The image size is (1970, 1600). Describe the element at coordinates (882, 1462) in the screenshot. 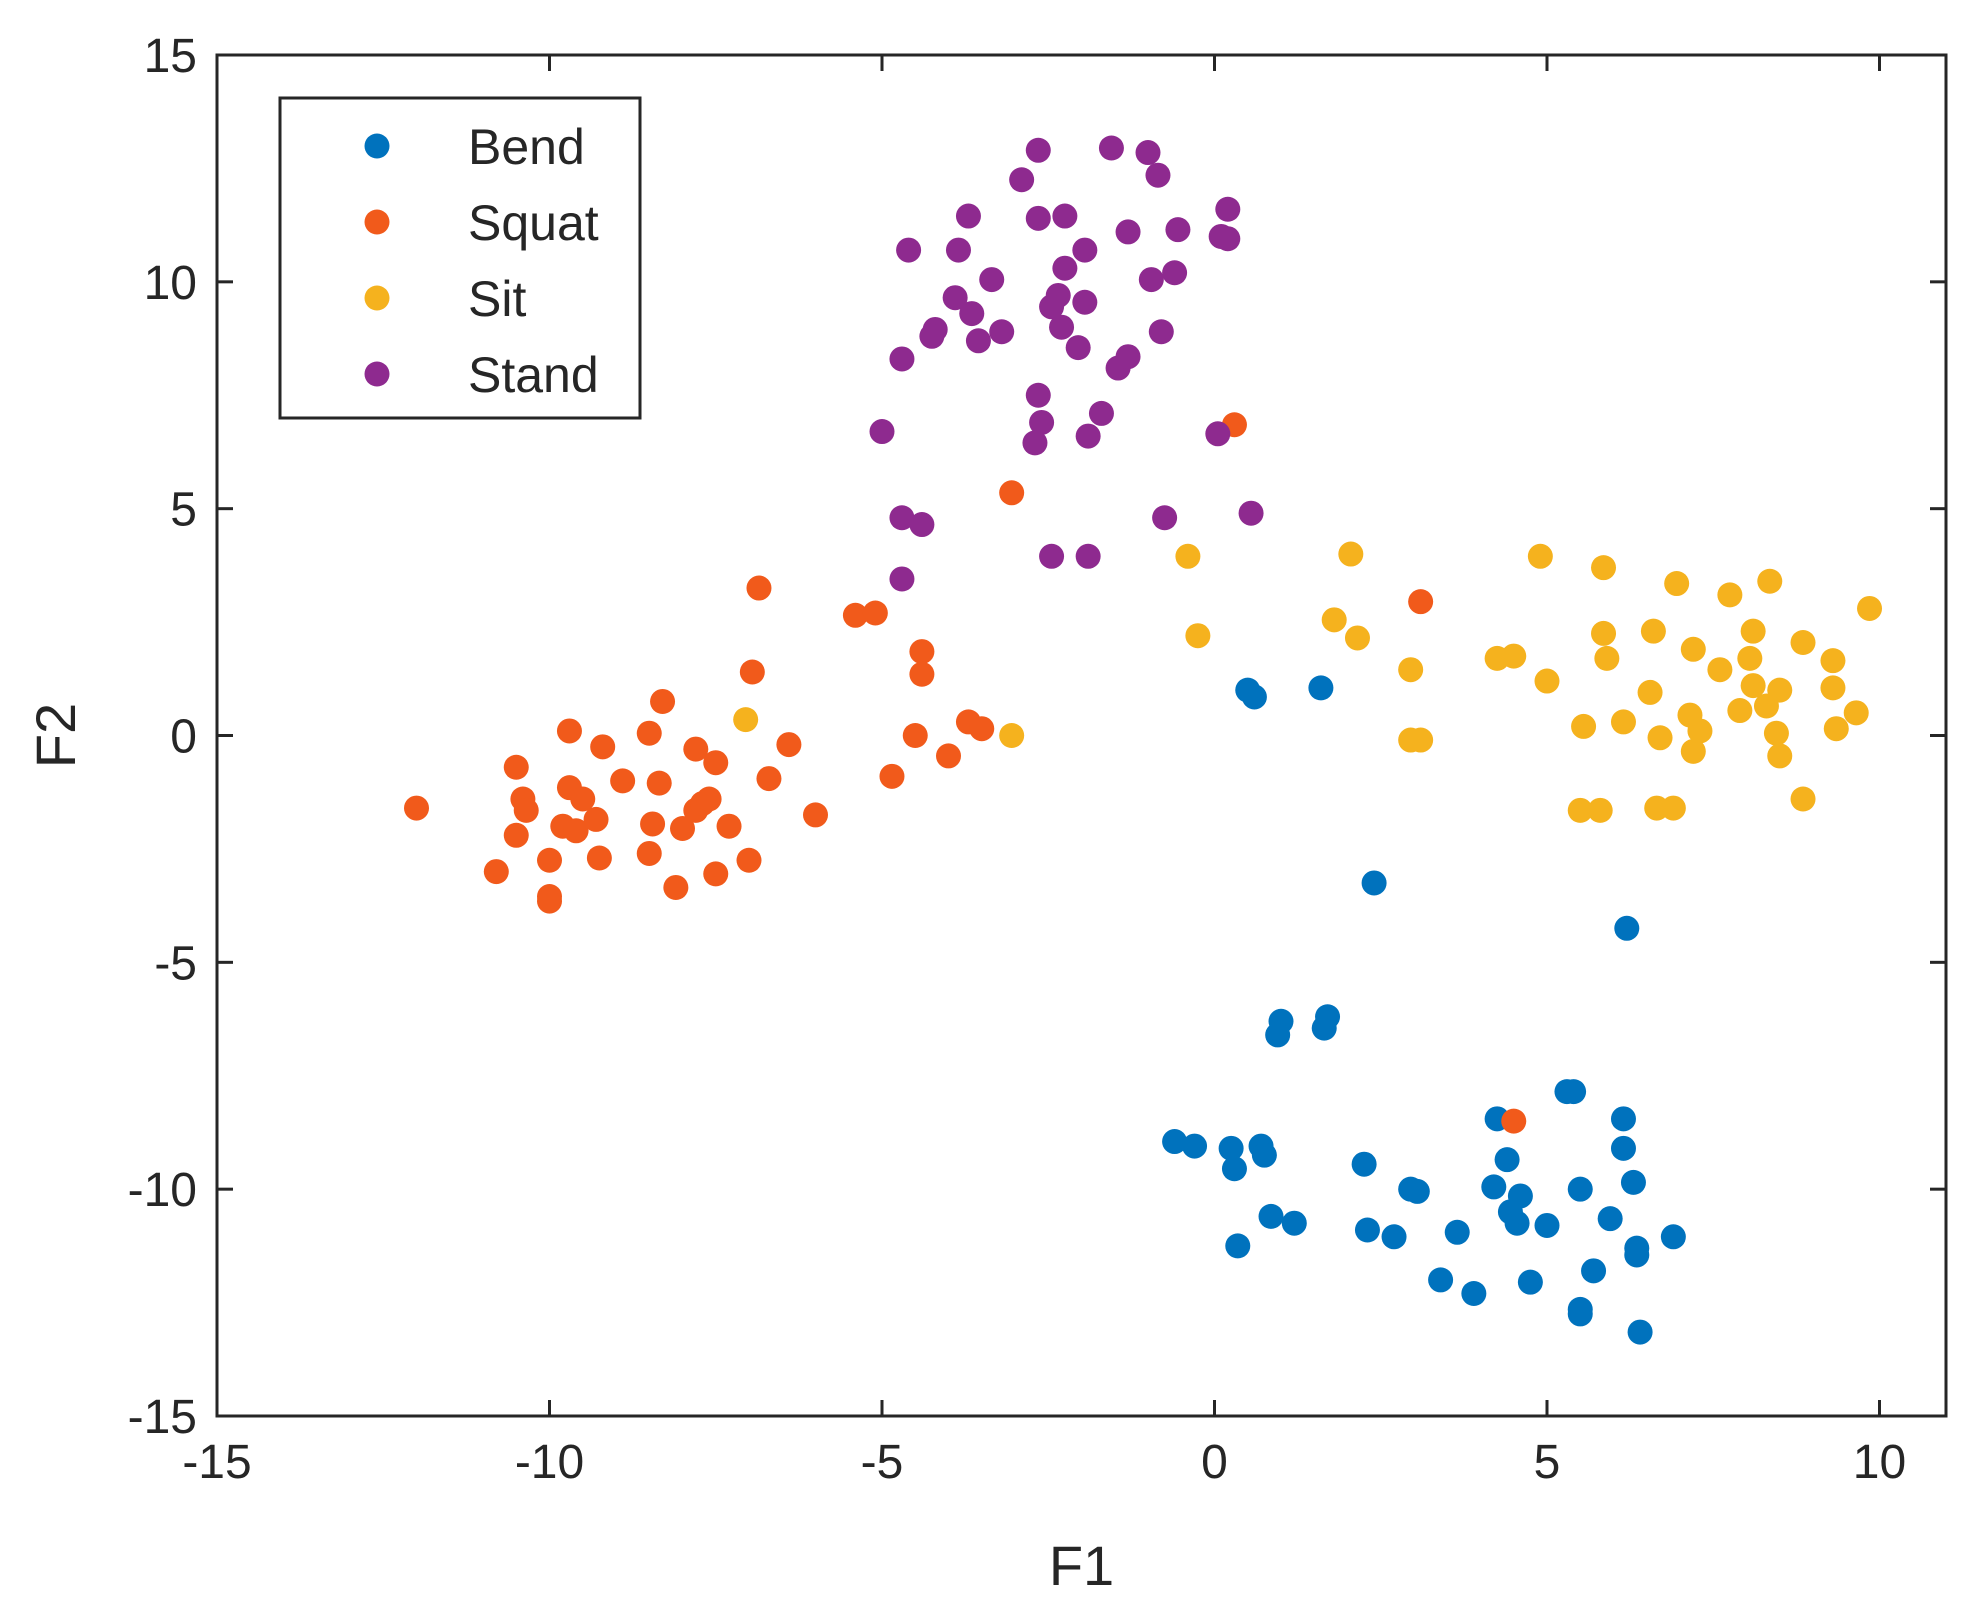

I see `x-tick-label: -5` at that location.